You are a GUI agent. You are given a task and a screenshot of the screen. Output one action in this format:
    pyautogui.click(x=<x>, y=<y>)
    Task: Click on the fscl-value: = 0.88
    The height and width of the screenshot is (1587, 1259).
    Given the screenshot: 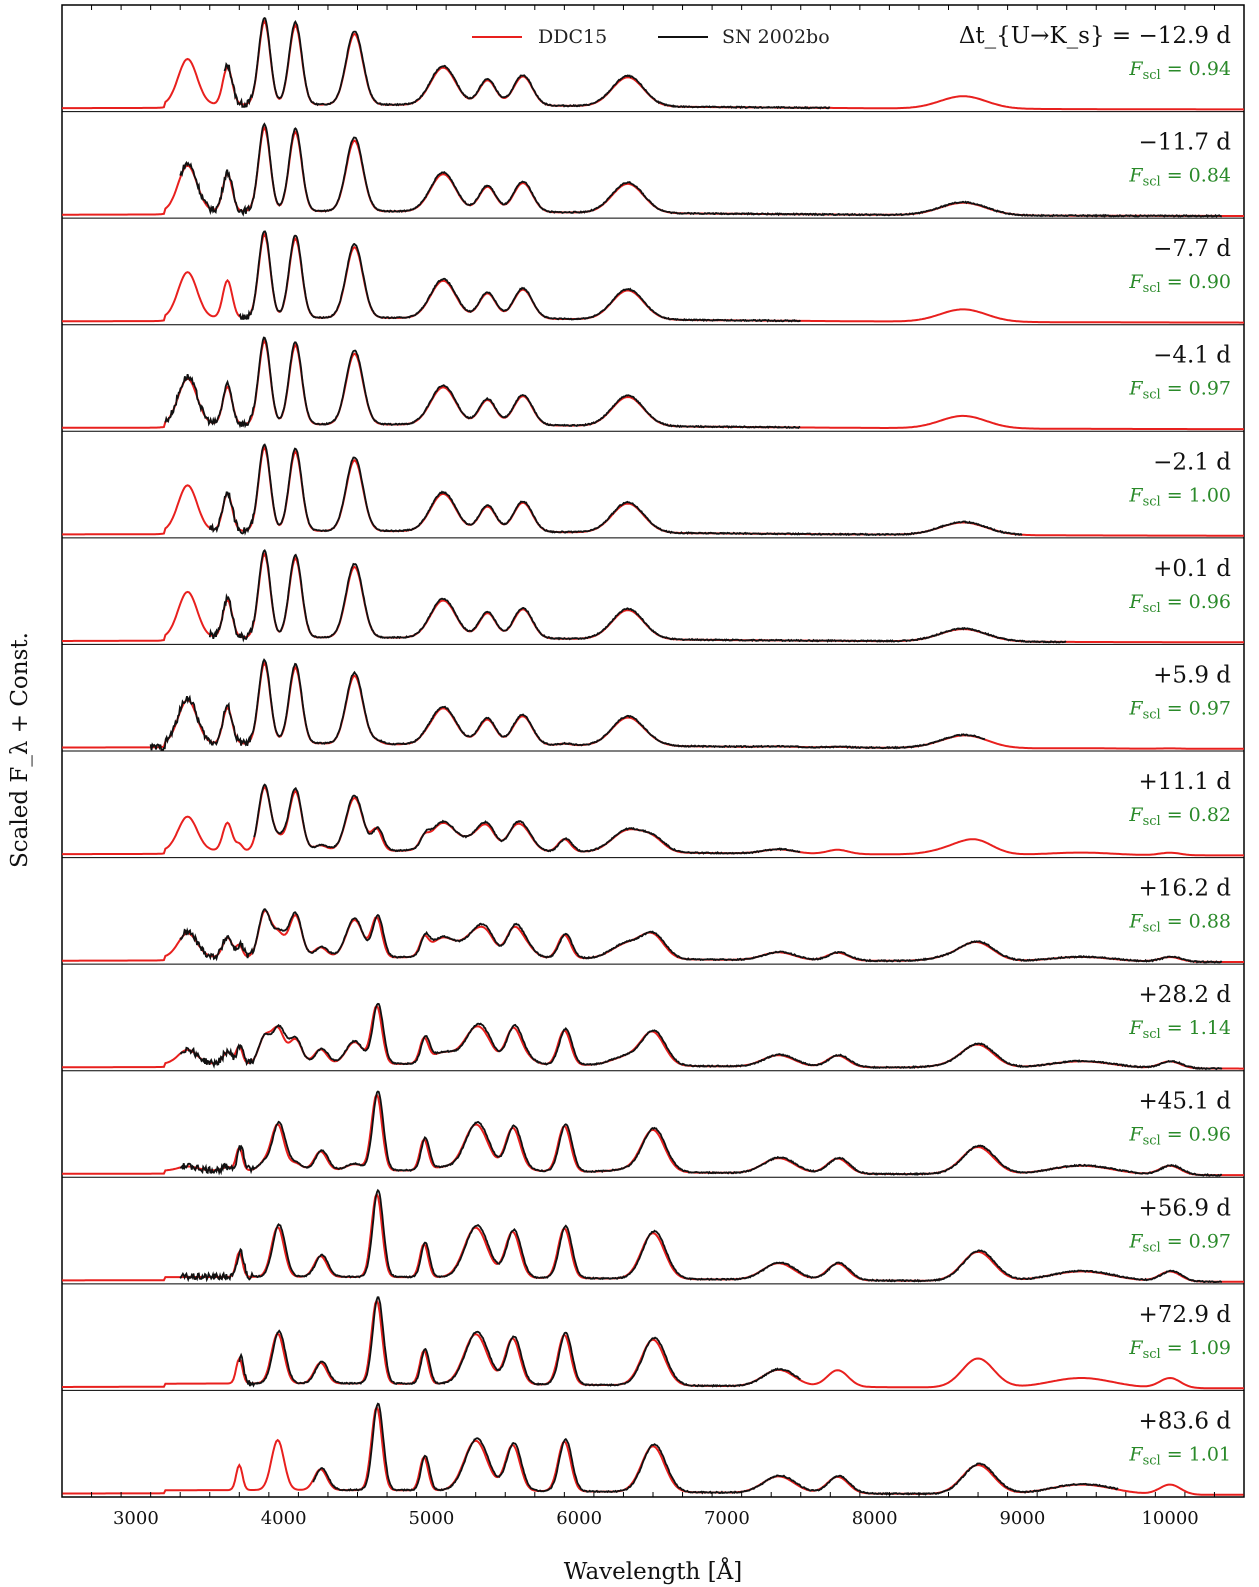 What is the action you would take?
    pyautogui.click(x=1196, y=922)
    